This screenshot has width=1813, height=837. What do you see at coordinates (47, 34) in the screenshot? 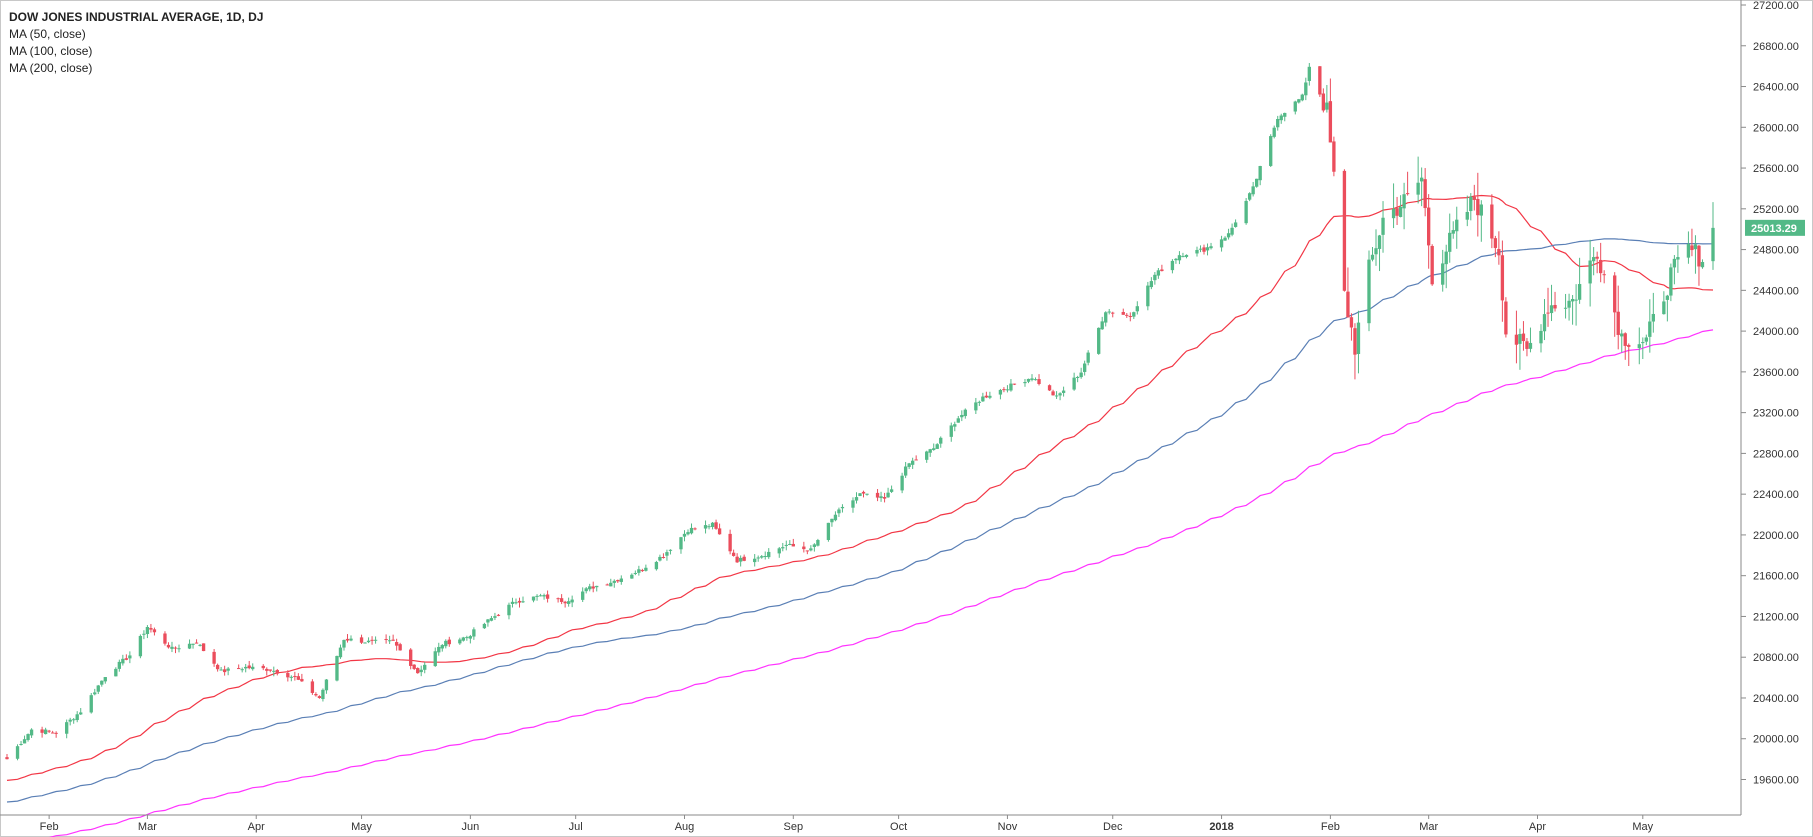
I see `indicator-ma50-label: MA (50, close)` at bounding box center [47, 34].